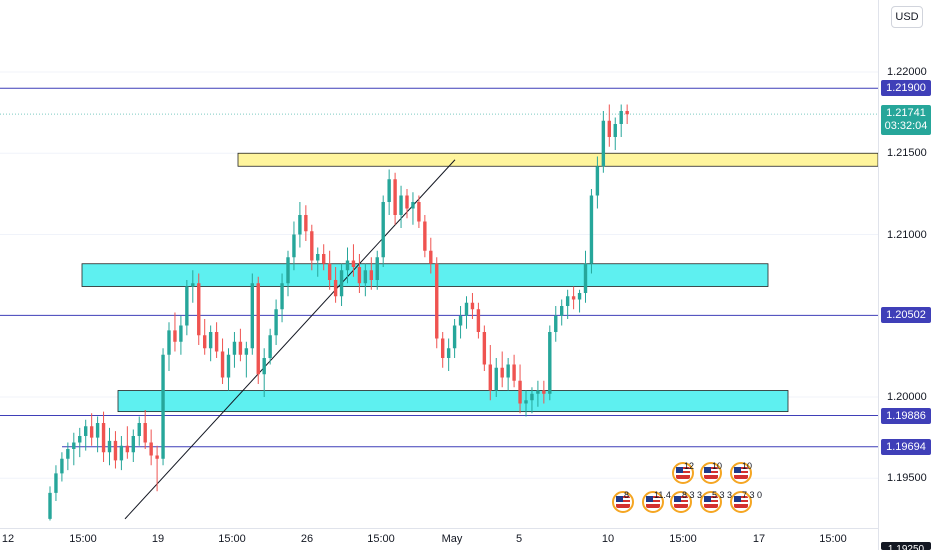  Describe the element at coordinates (907, 153) in the screenshot. I see `price-tick-label: 1.21500` at that location.